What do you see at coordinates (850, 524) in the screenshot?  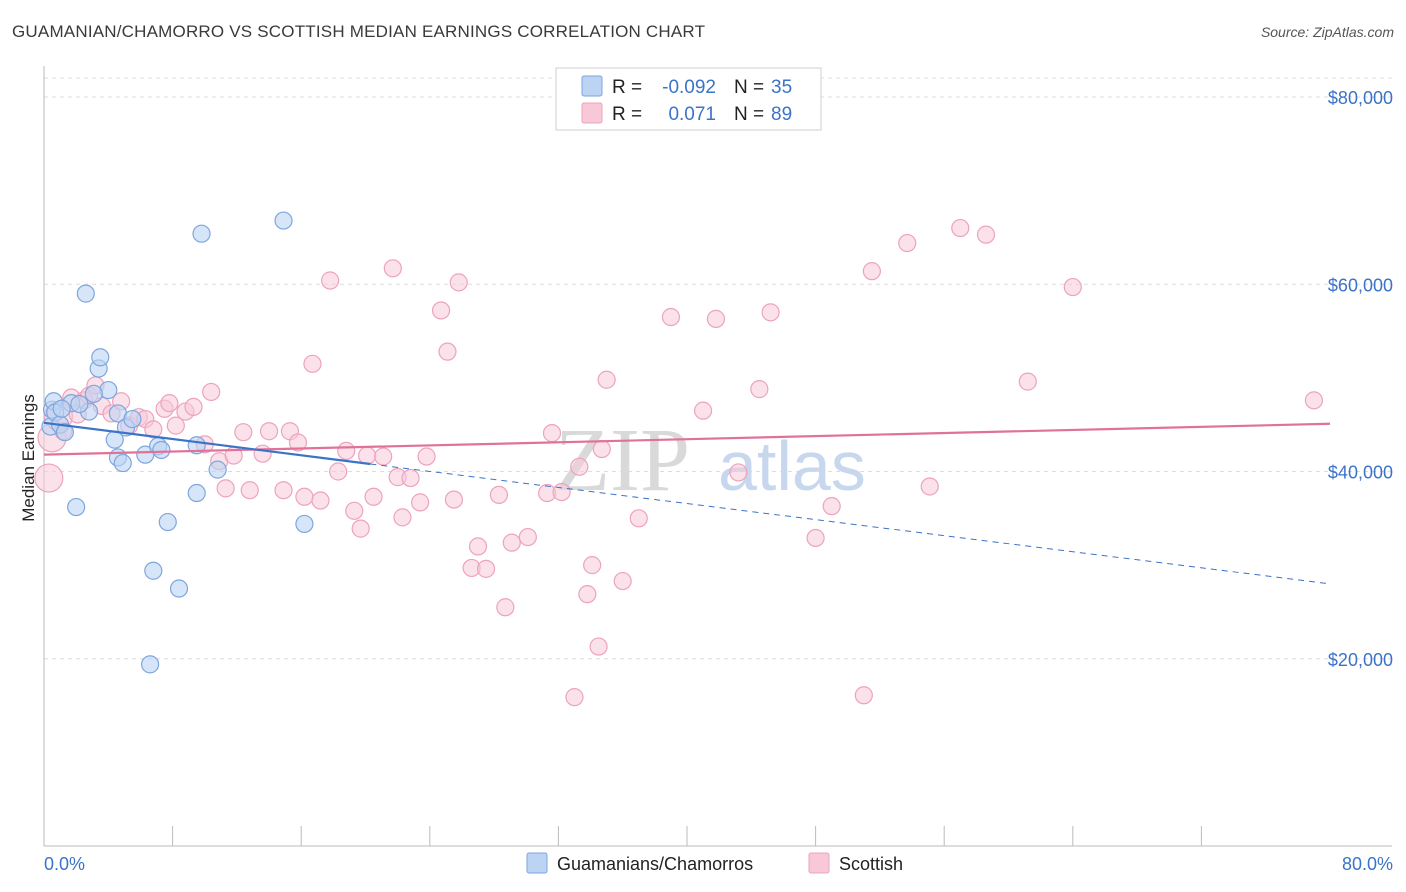 I see `guamanian-trend-extension` at bounding box center [850, 524].